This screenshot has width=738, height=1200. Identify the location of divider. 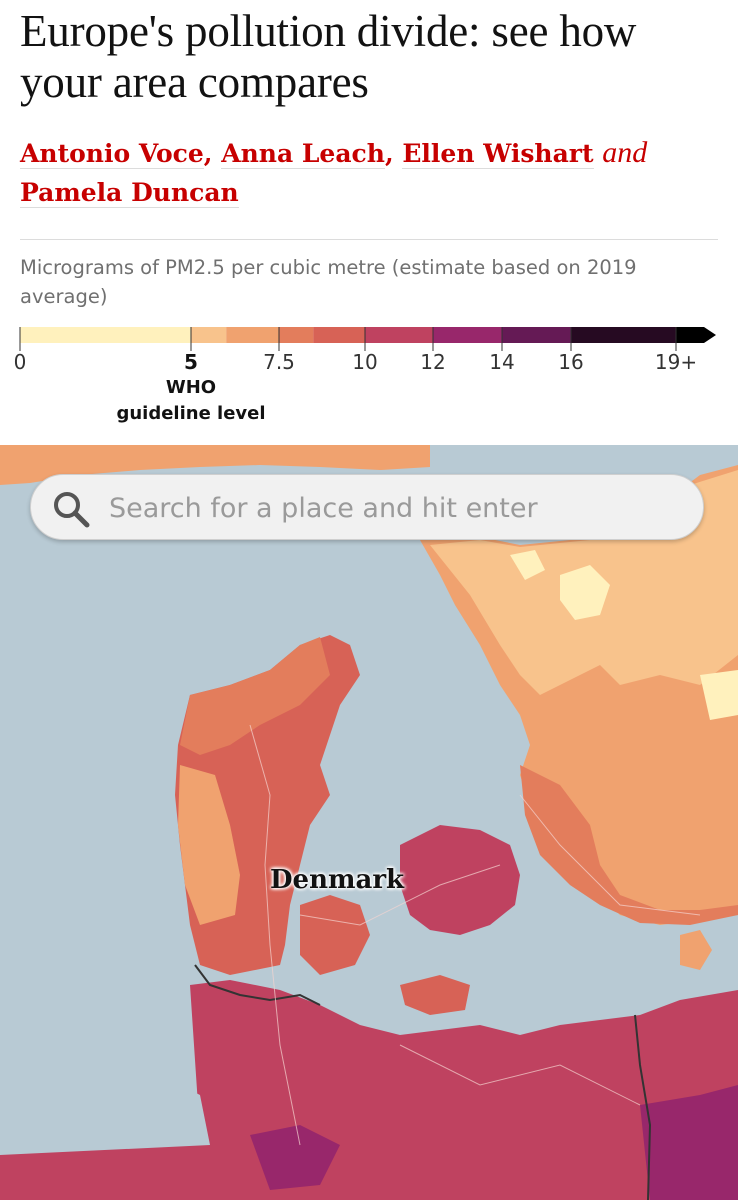
(369, 239).